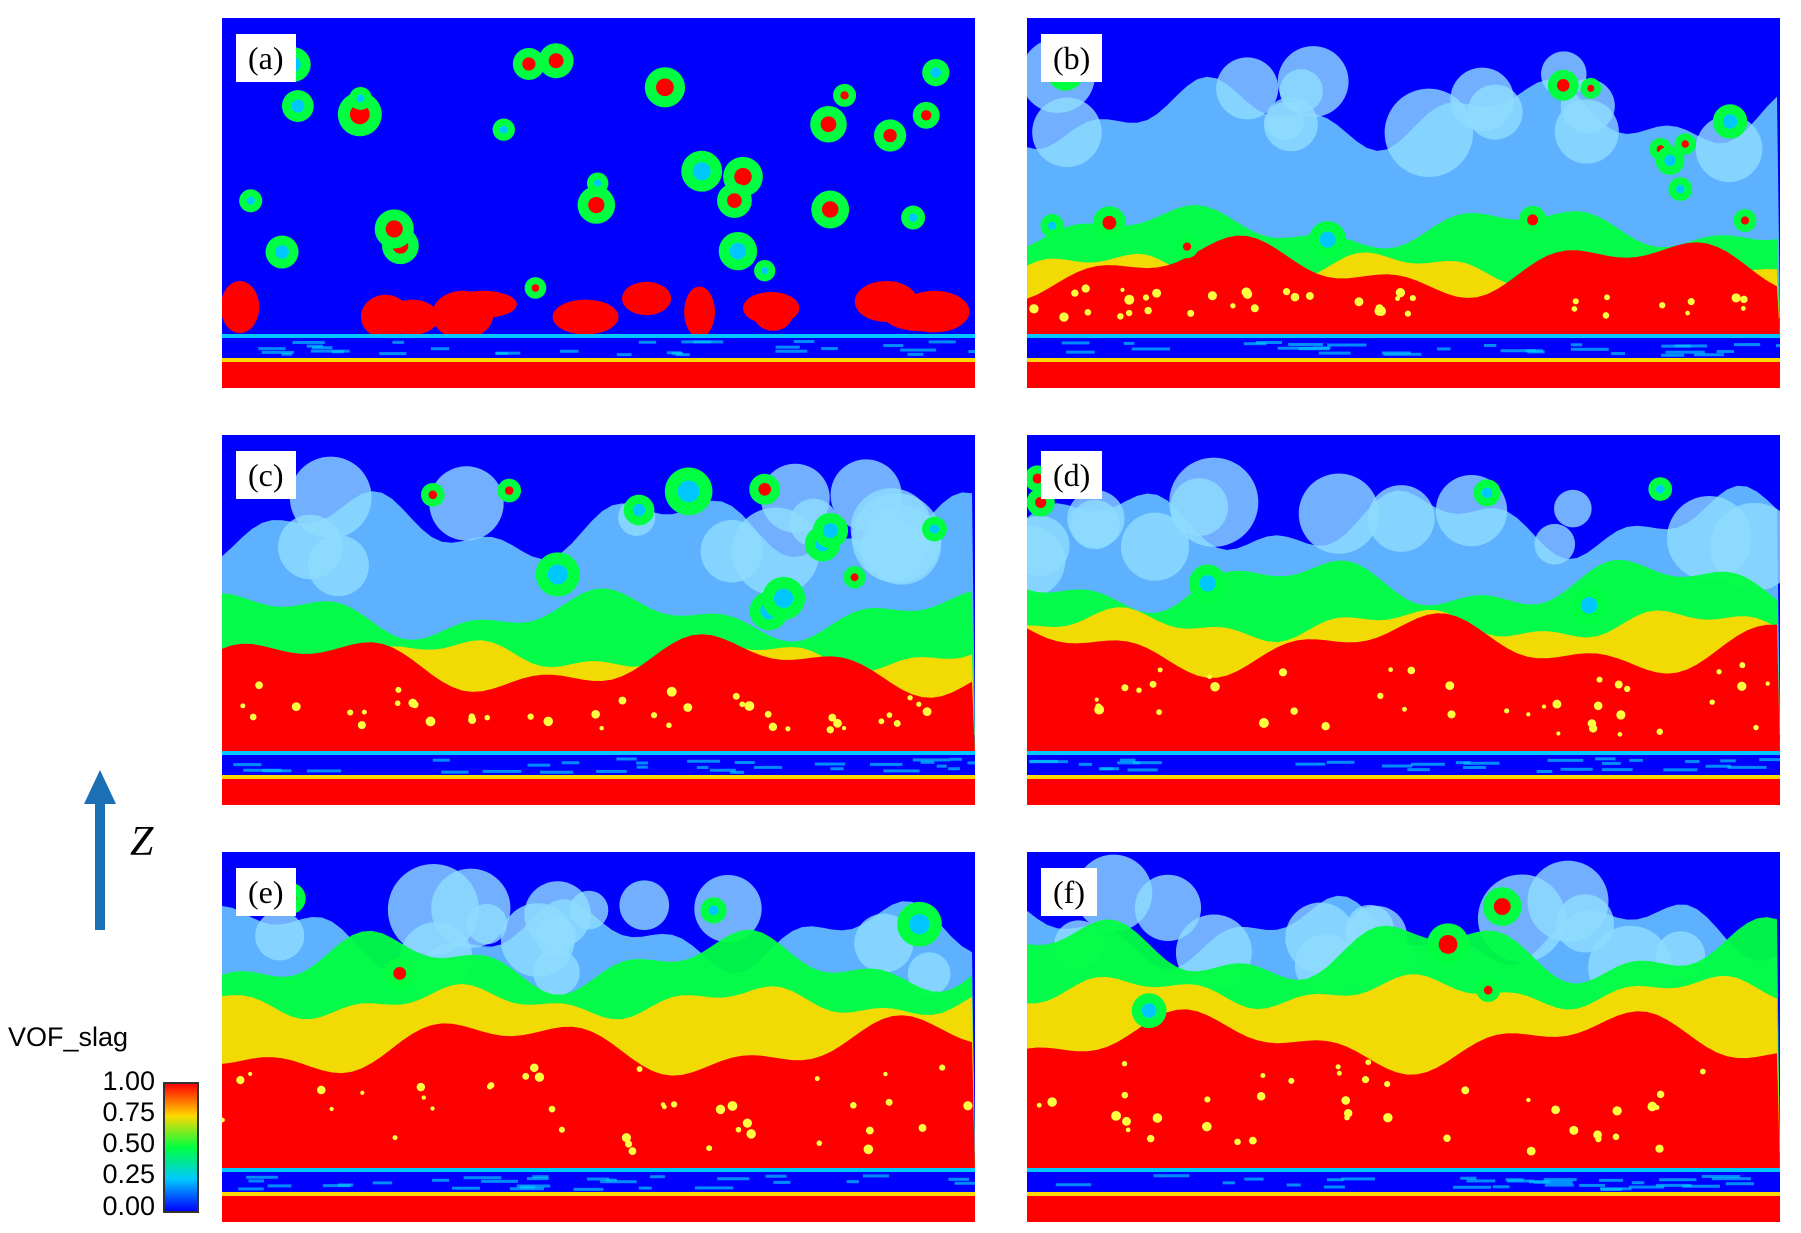 Image resolution: width=1801 pixels, height=1233 pixels. I want to click on colorbar-tick: 1.00, so click(128, 1081).